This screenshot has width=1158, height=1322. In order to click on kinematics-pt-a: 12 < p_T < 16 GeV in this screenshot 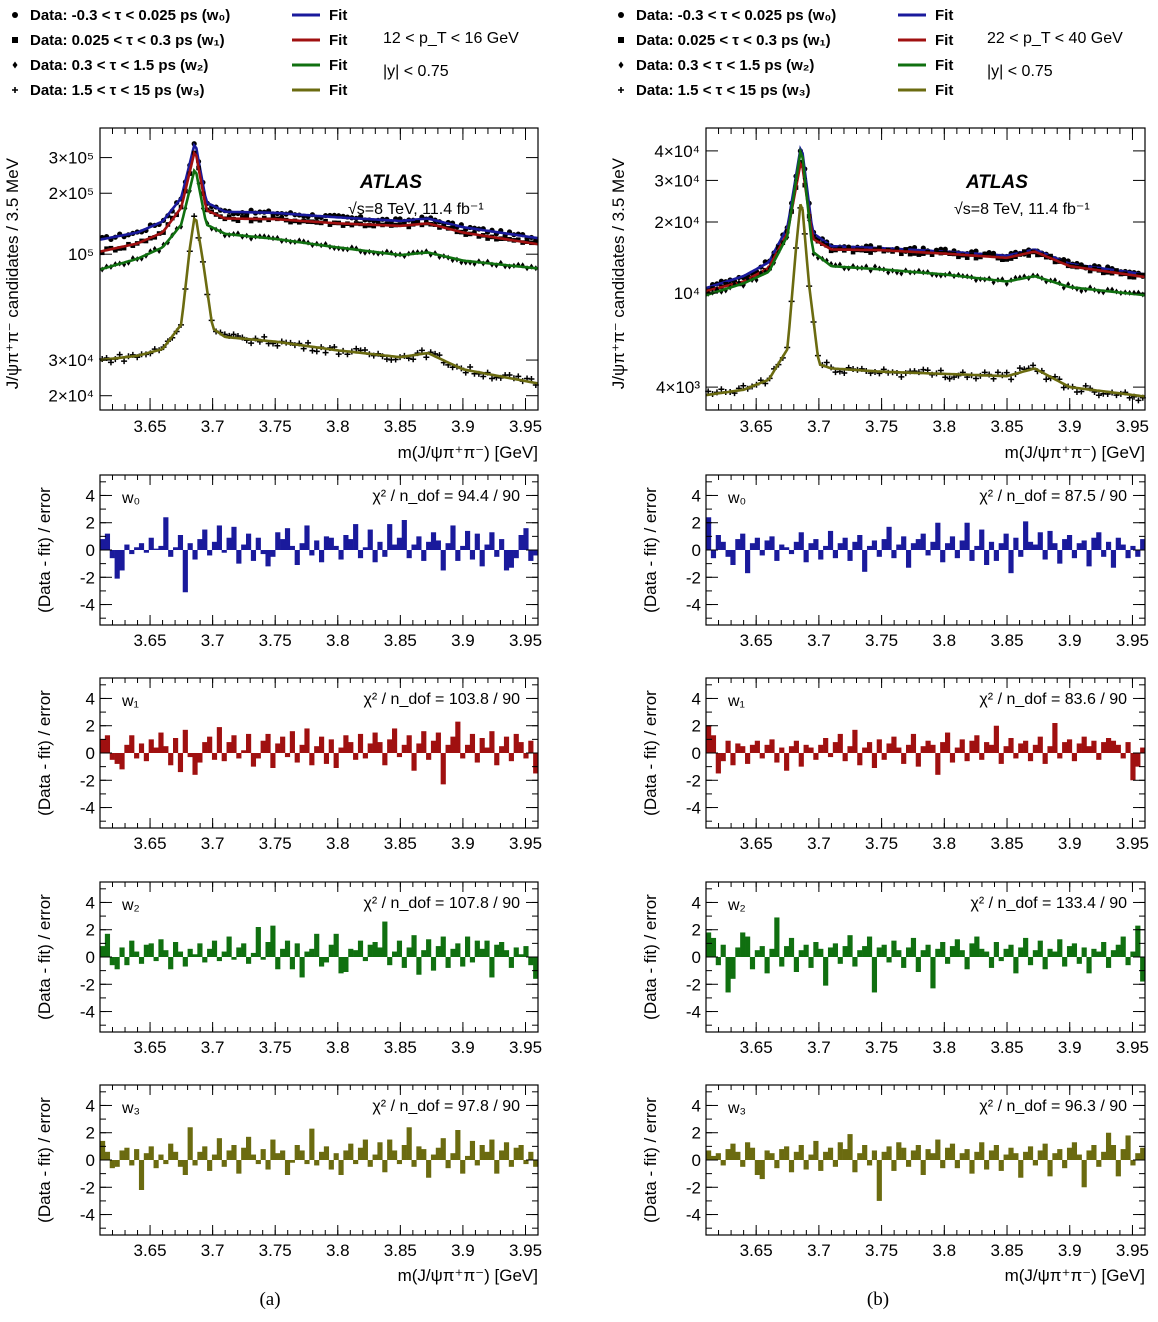, I will do `click(451, 38)`.